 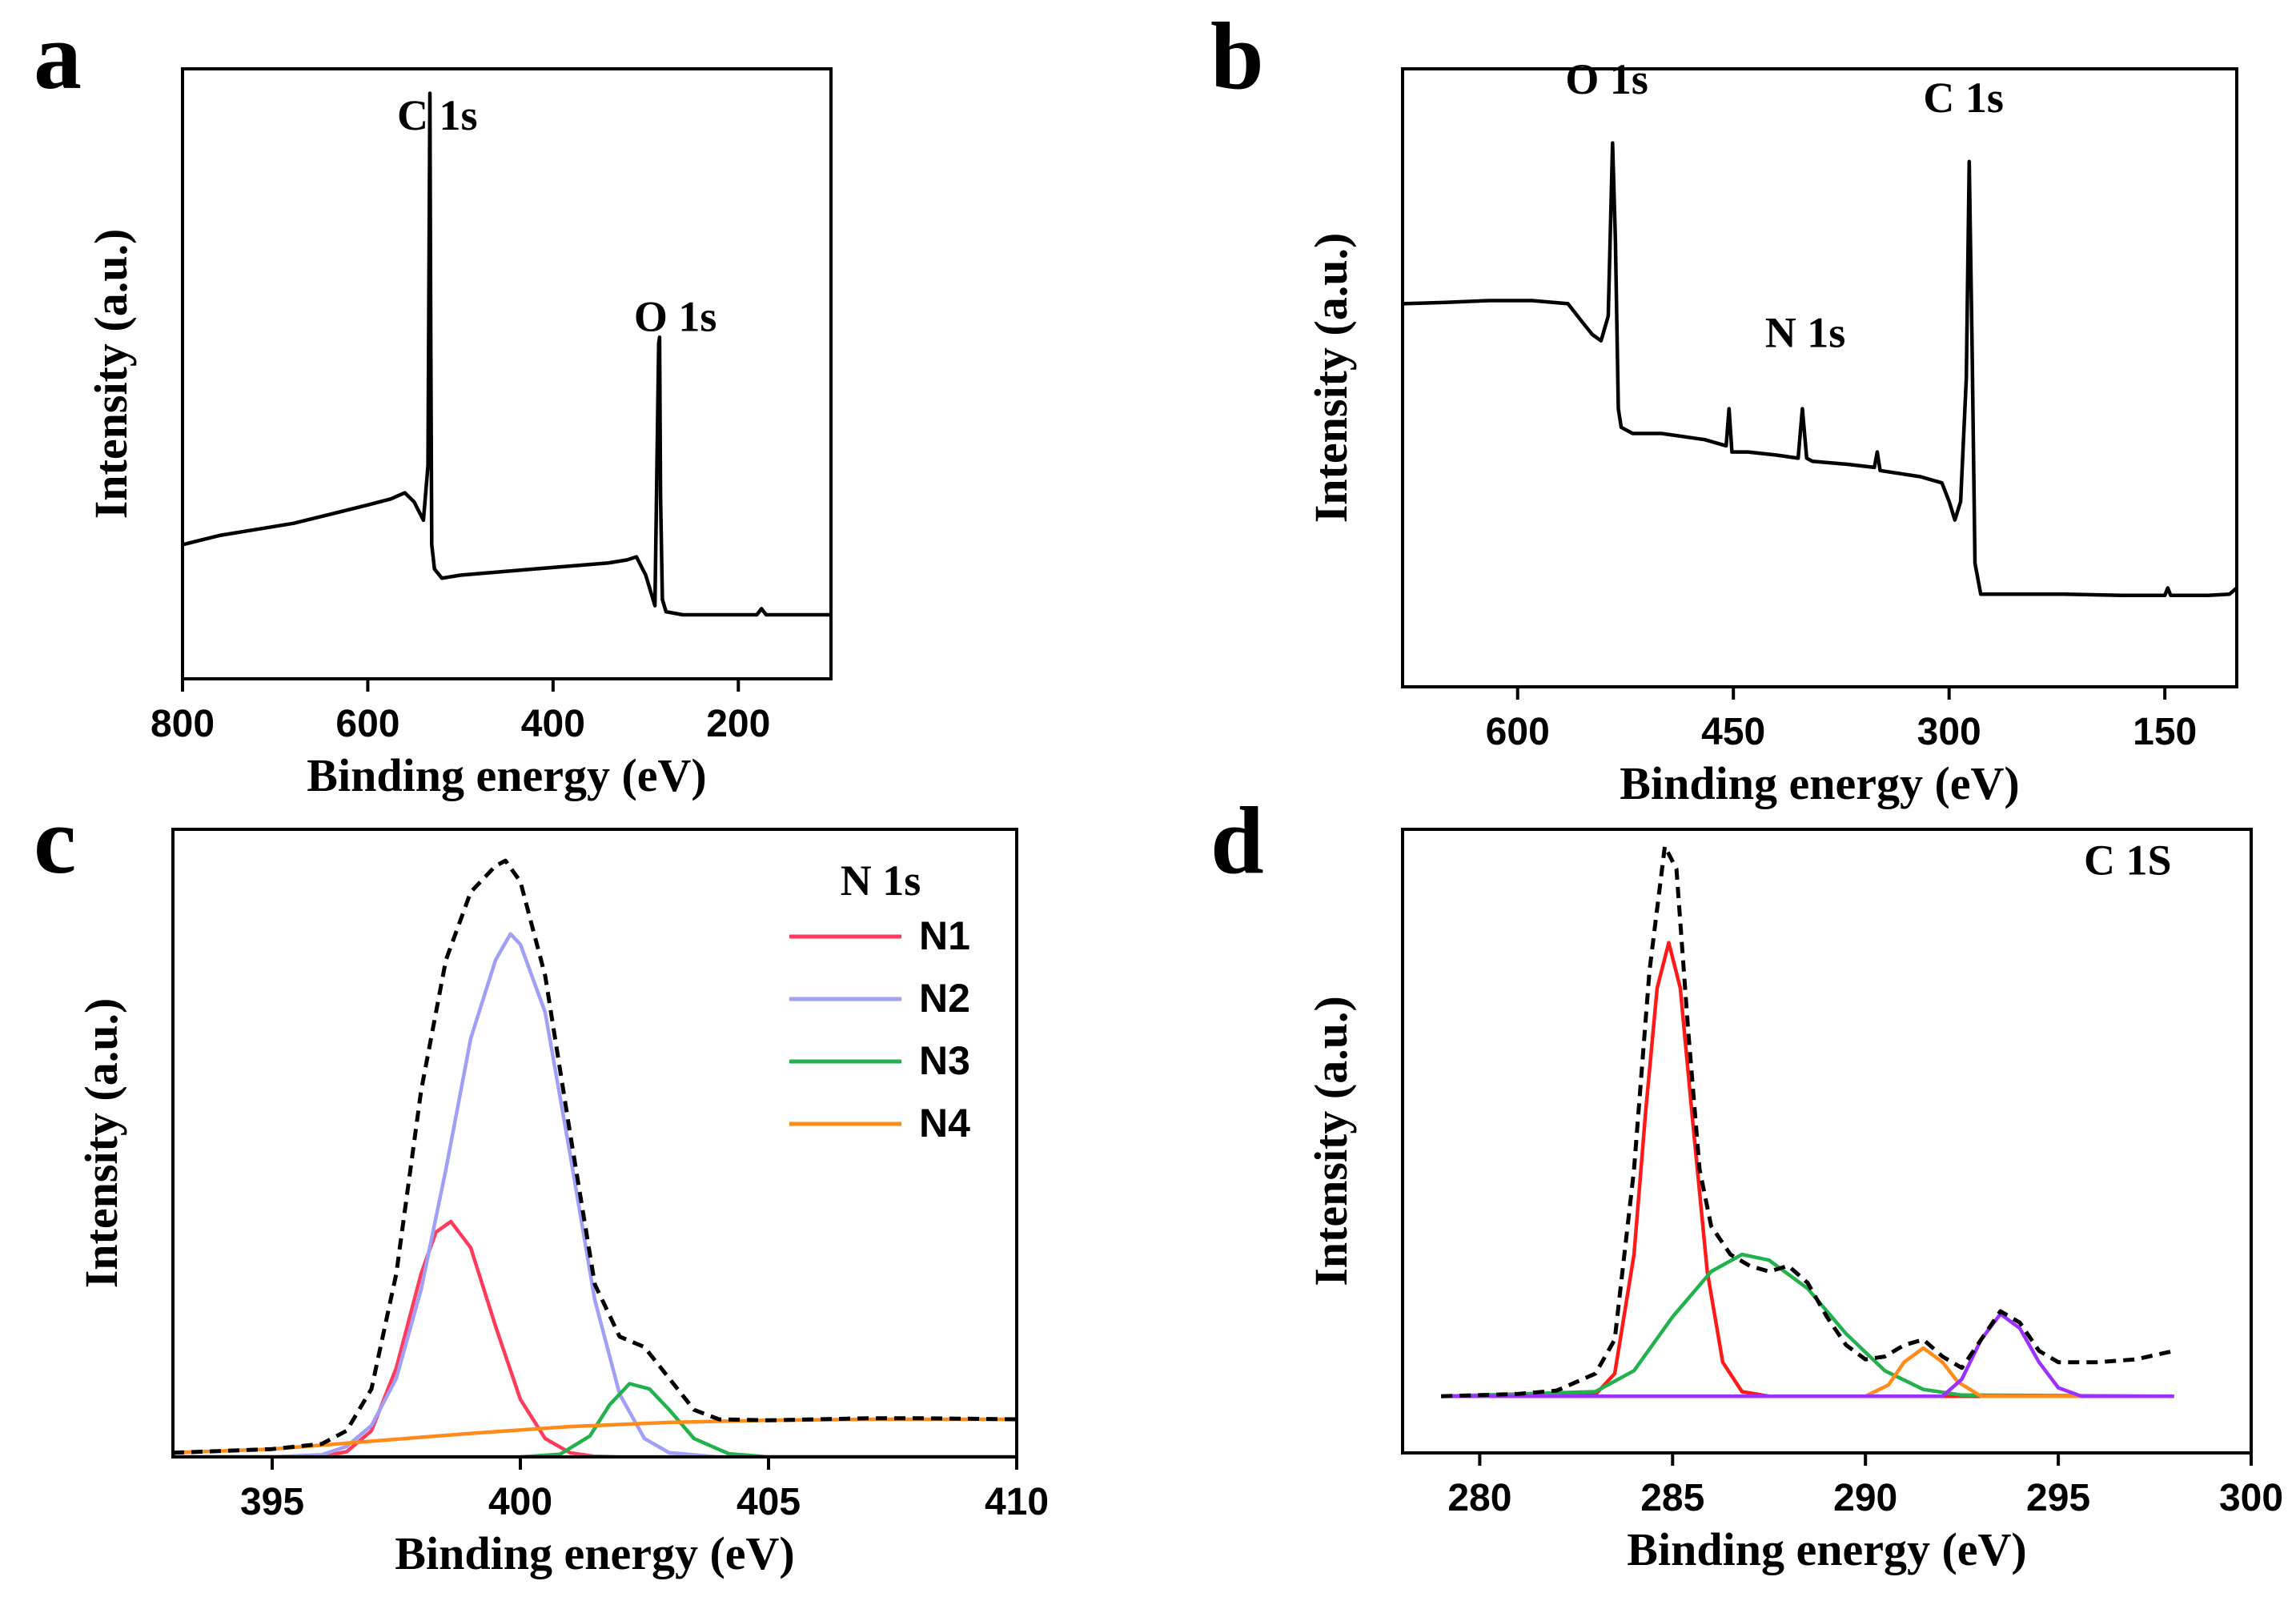 I want to click on panel-c-axes-frame, so click(x=594, y=1143).